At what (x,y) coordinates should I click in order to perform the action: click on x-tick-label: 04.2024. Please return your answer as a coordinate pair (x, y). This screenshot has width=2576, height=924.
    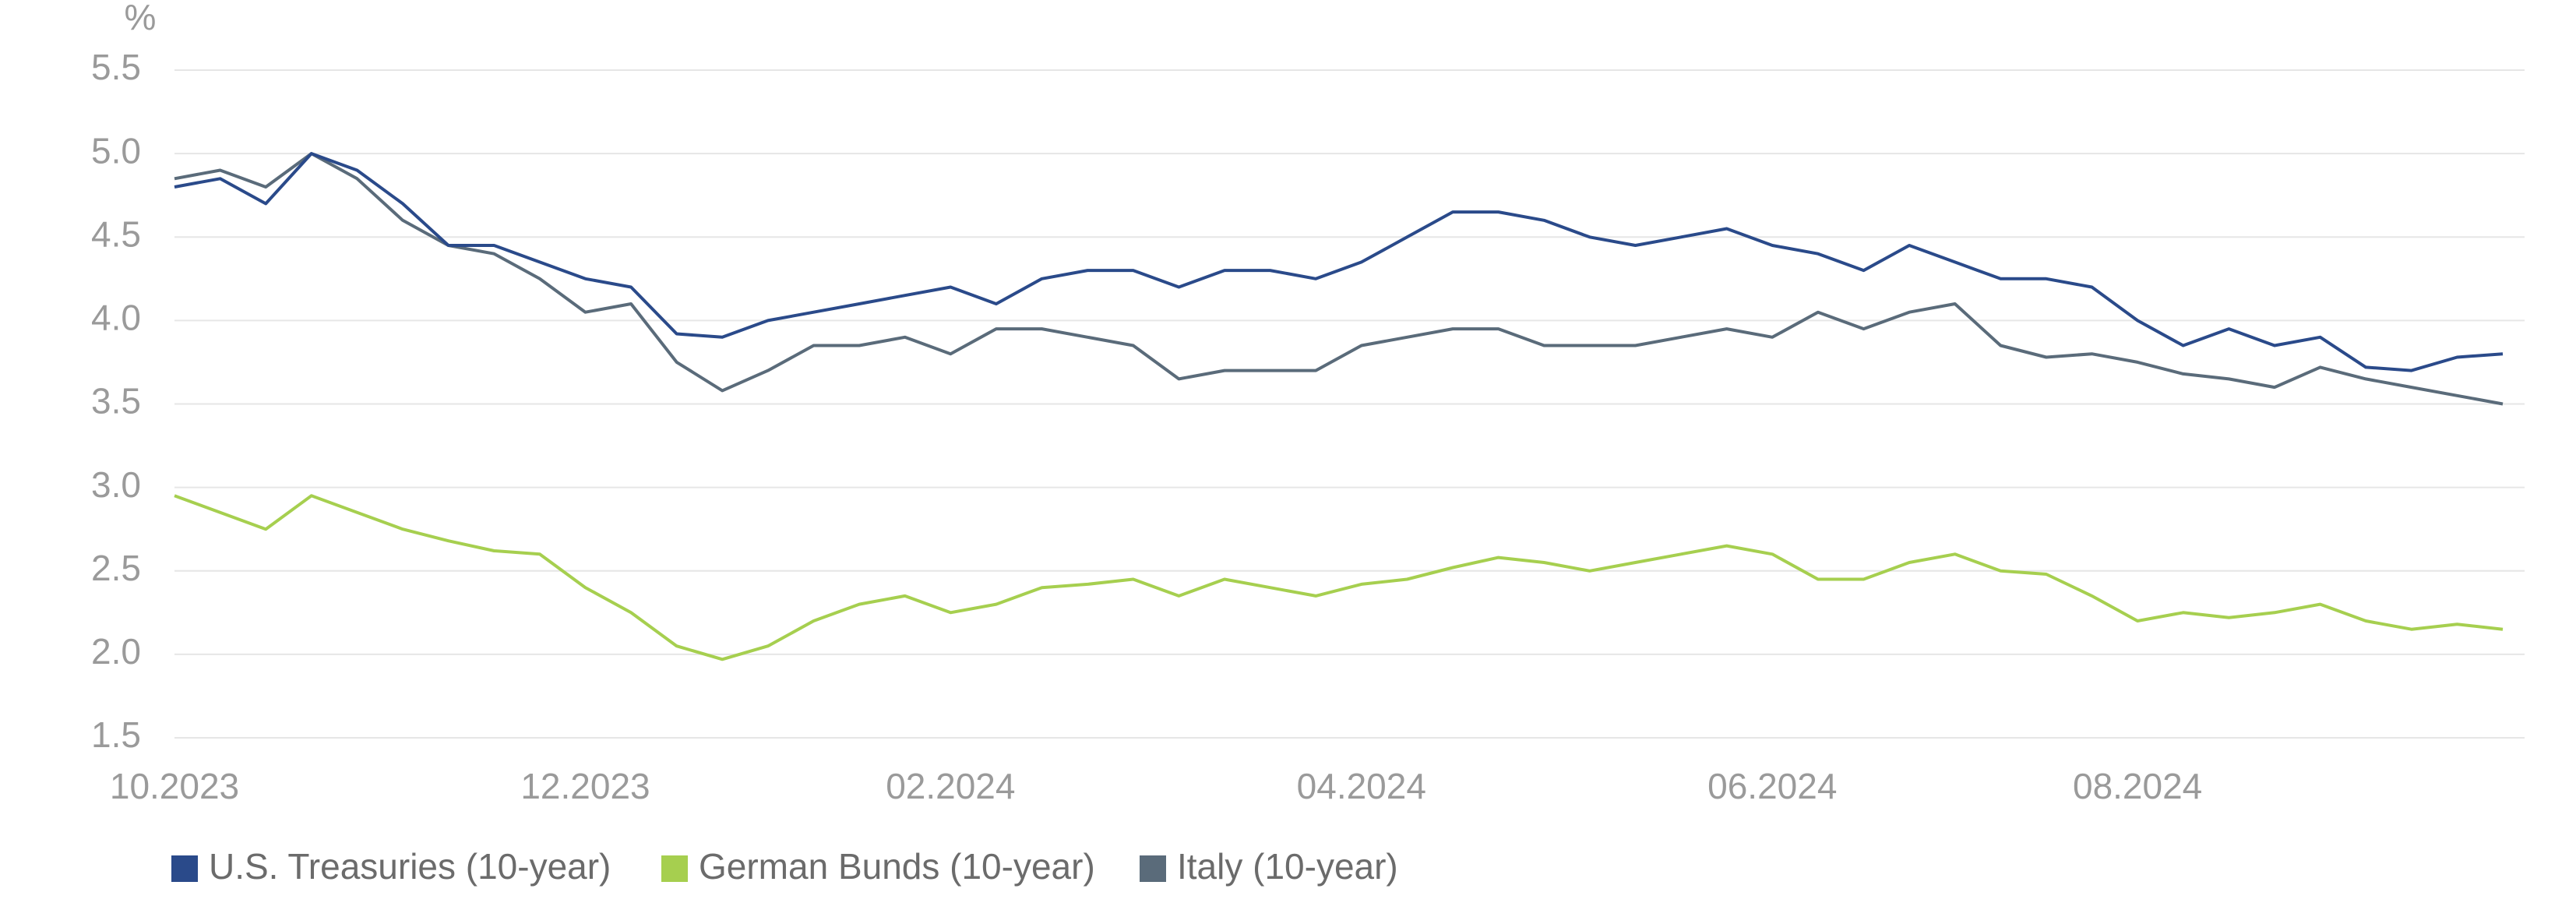
    Looking at the image, I should click on (1361, 786).